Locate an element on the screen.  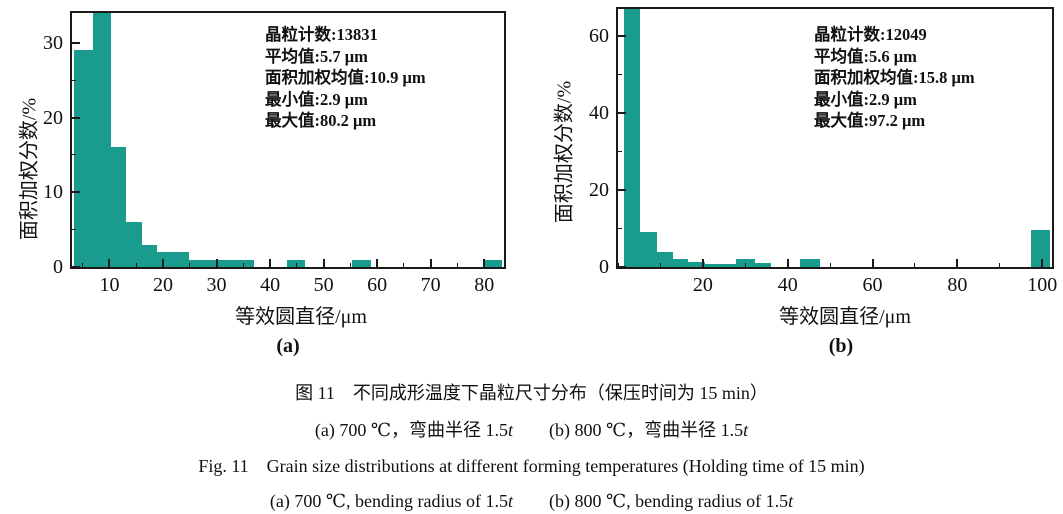
stats-annotation-line: 最大值:97.2 μm is located at coordinates (870, 121).